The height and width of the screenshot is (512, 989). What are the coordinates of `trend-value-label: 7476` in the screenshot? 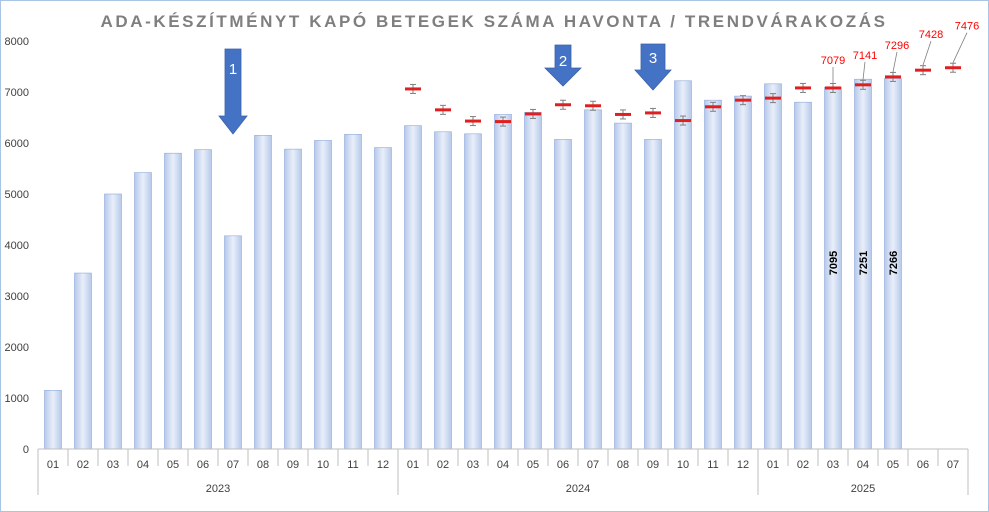 It's located at (967, 27).